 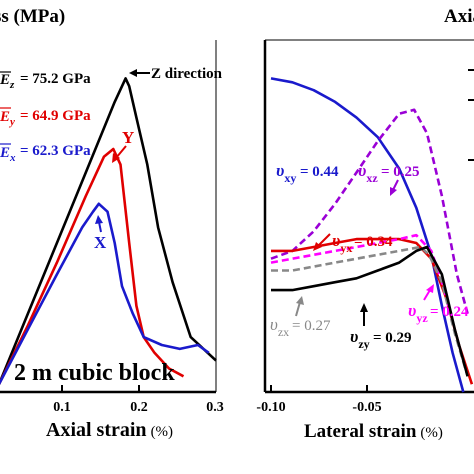 I want to click on arrow-y, so click(x=121, y=152).